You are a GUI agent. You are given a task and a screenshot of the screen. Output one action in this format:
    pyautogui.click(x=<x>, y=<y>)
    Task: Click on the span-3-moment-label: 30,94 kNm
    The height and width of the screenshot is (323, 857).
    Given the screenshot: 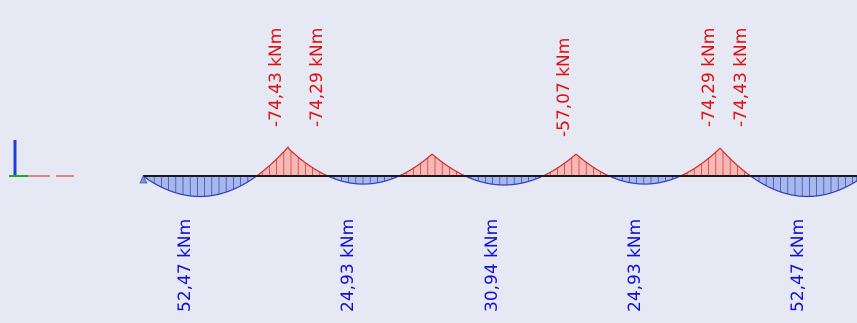 What is the action you would take?
    pyautogui.click(x=492, y=265)
    